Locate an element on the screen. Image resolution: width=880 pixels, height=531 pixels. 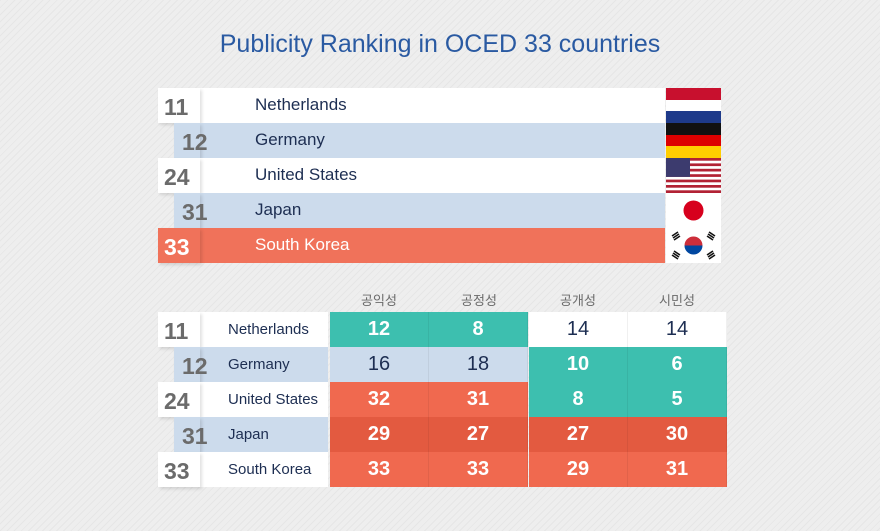
table-cell: 32 is located at coordinates (379, 399).